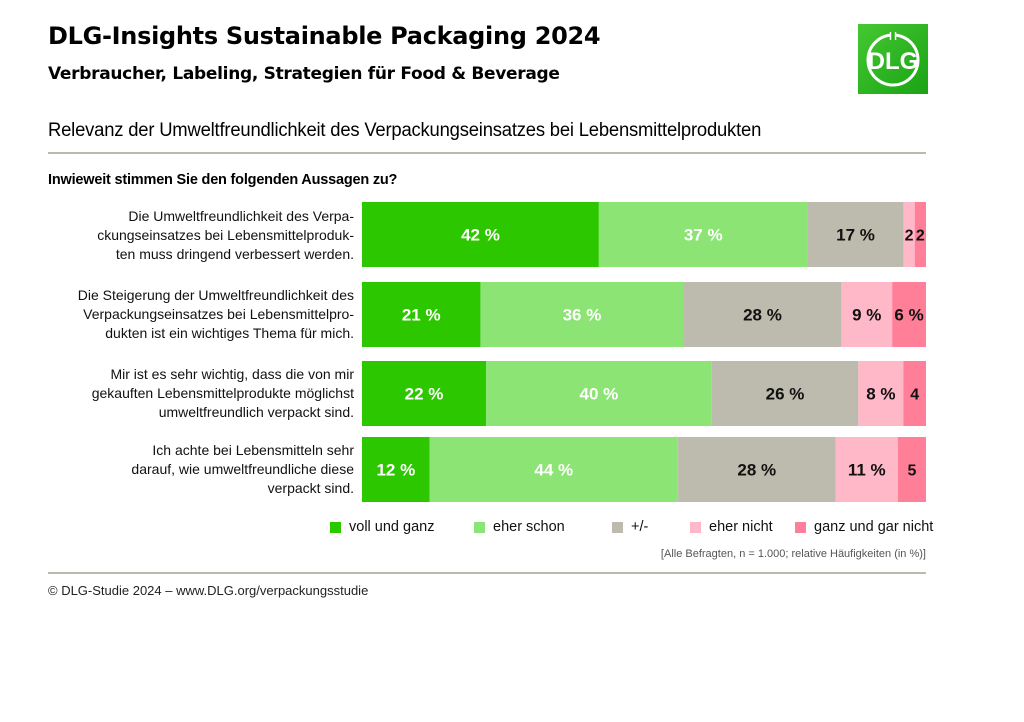 The height and width of the screenshot is (722, 1024). I want to click on data-label: 6 %, so click(908, 315).